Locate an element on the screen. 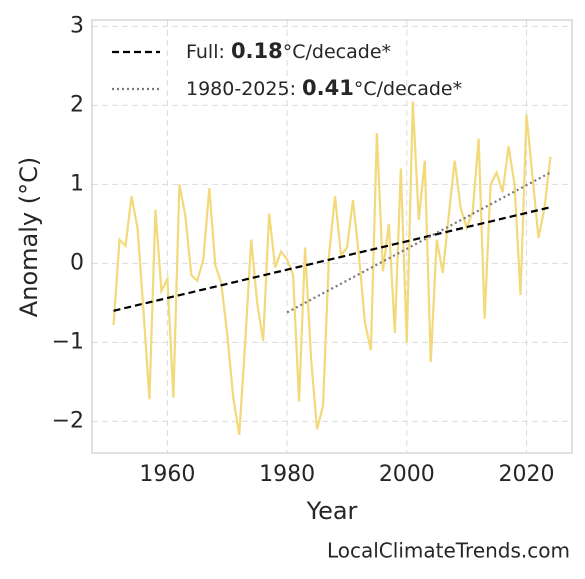 This screenshot has width=585, height=579. legend-label: Full: 0.18°C/decade* is located at coordinates (288, 51).